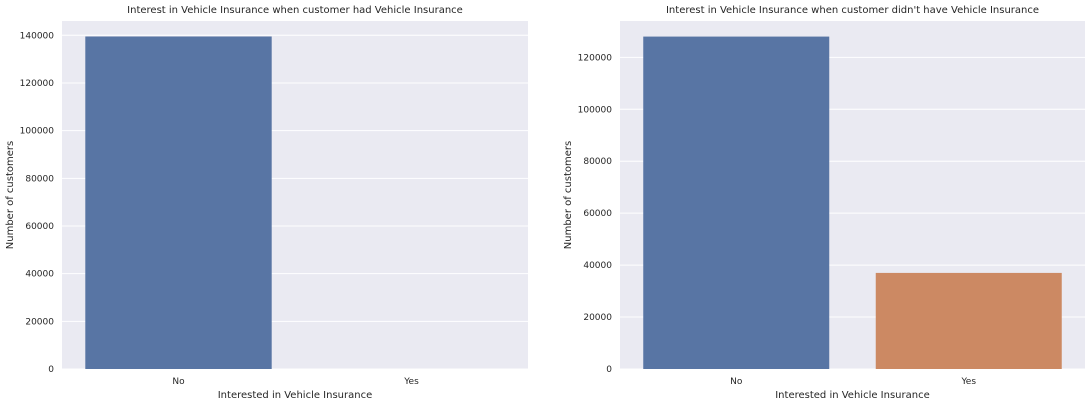 This screenshot has width=1091, height=406. I want to click on y-tick-label: 140000, so click(37, 36).